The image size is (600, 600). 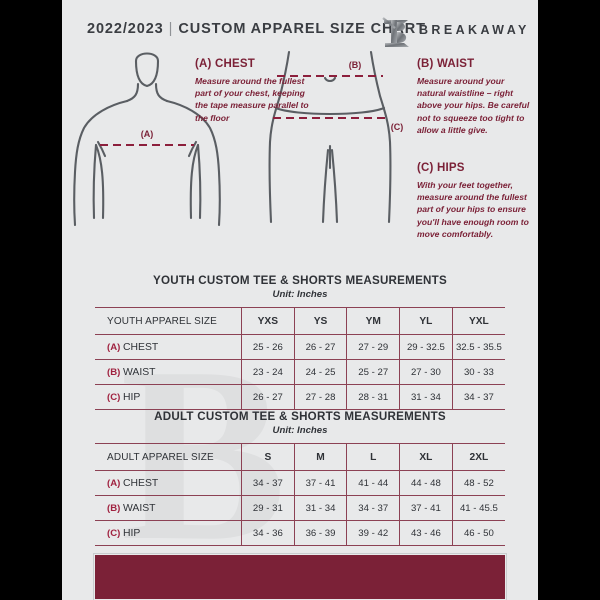 What do you see at coordinates (441, 168) in the screenshot?
I see `callout-hips-heading: (C) HIPS` at bounding box center [441, 168].